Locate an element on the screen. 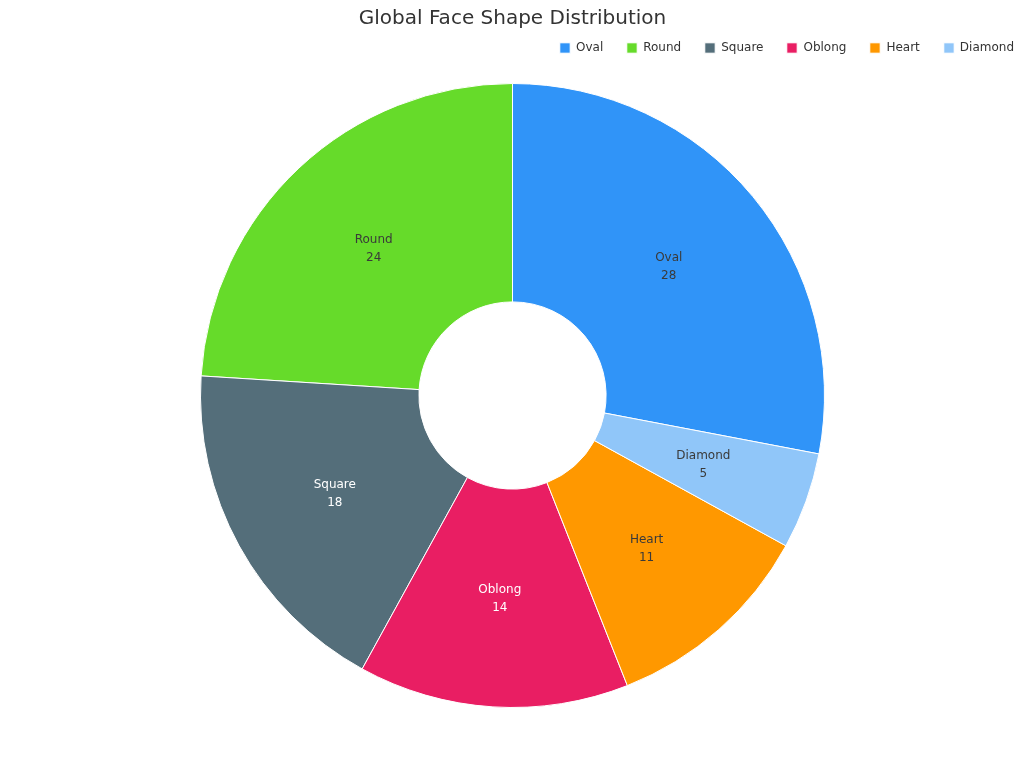 The height and width of the screenshot is (768, 1024). slice-label: Oblong is located at coordinates (500, 588).